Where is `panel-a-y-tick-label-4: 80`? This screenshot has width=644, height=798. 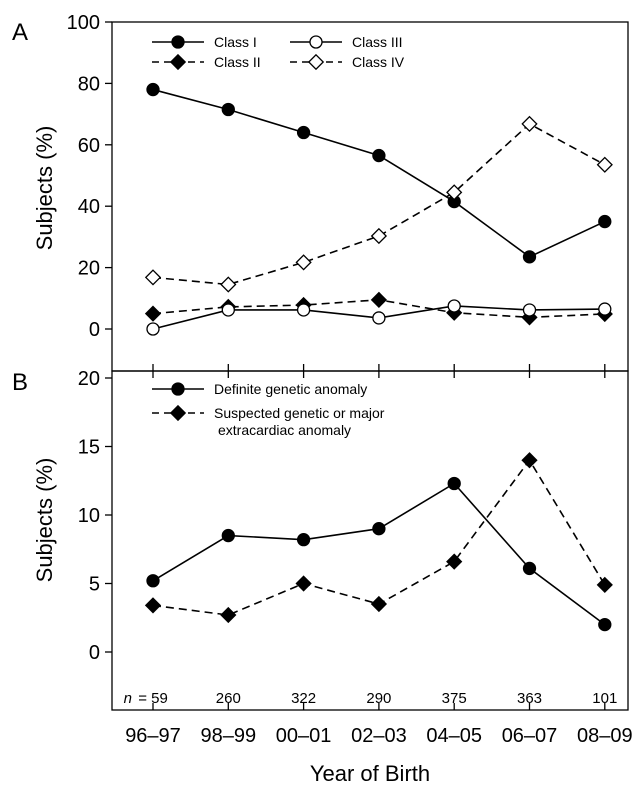
panel-a-y-tick-label-4: 80 is located at coordinates (89, 84).